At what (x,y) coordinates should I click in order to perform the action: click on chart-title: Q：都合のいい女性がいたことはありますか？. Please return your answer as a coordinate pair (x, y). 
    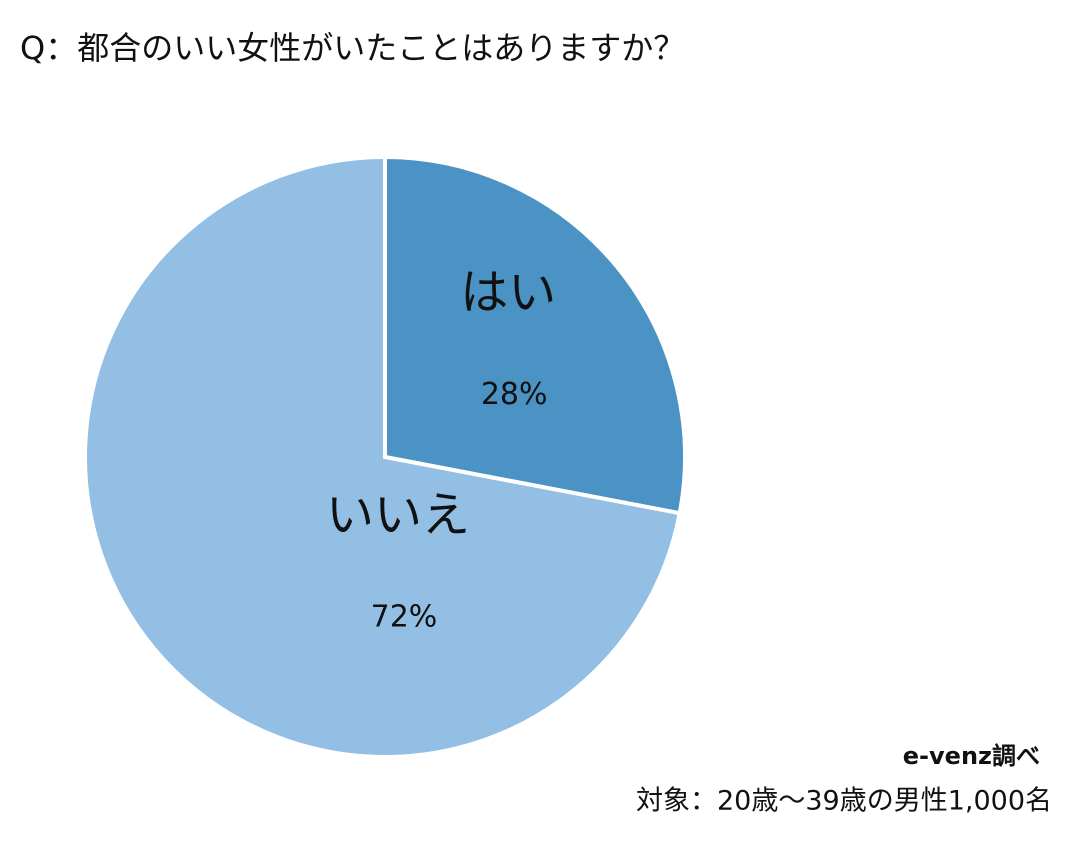
    Looking at the image, I should click on (352, 48).